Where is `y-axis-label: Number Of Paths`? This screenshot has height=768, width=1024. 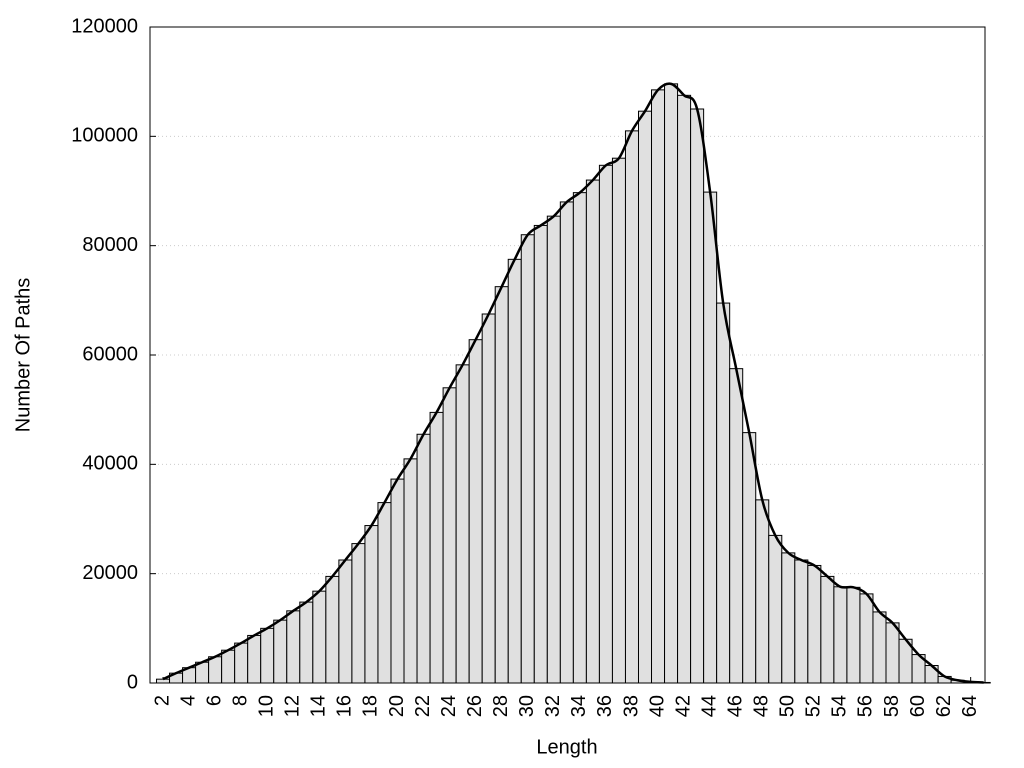
y-axis-label: Number Of Paths is located at coordinates (23, 355).